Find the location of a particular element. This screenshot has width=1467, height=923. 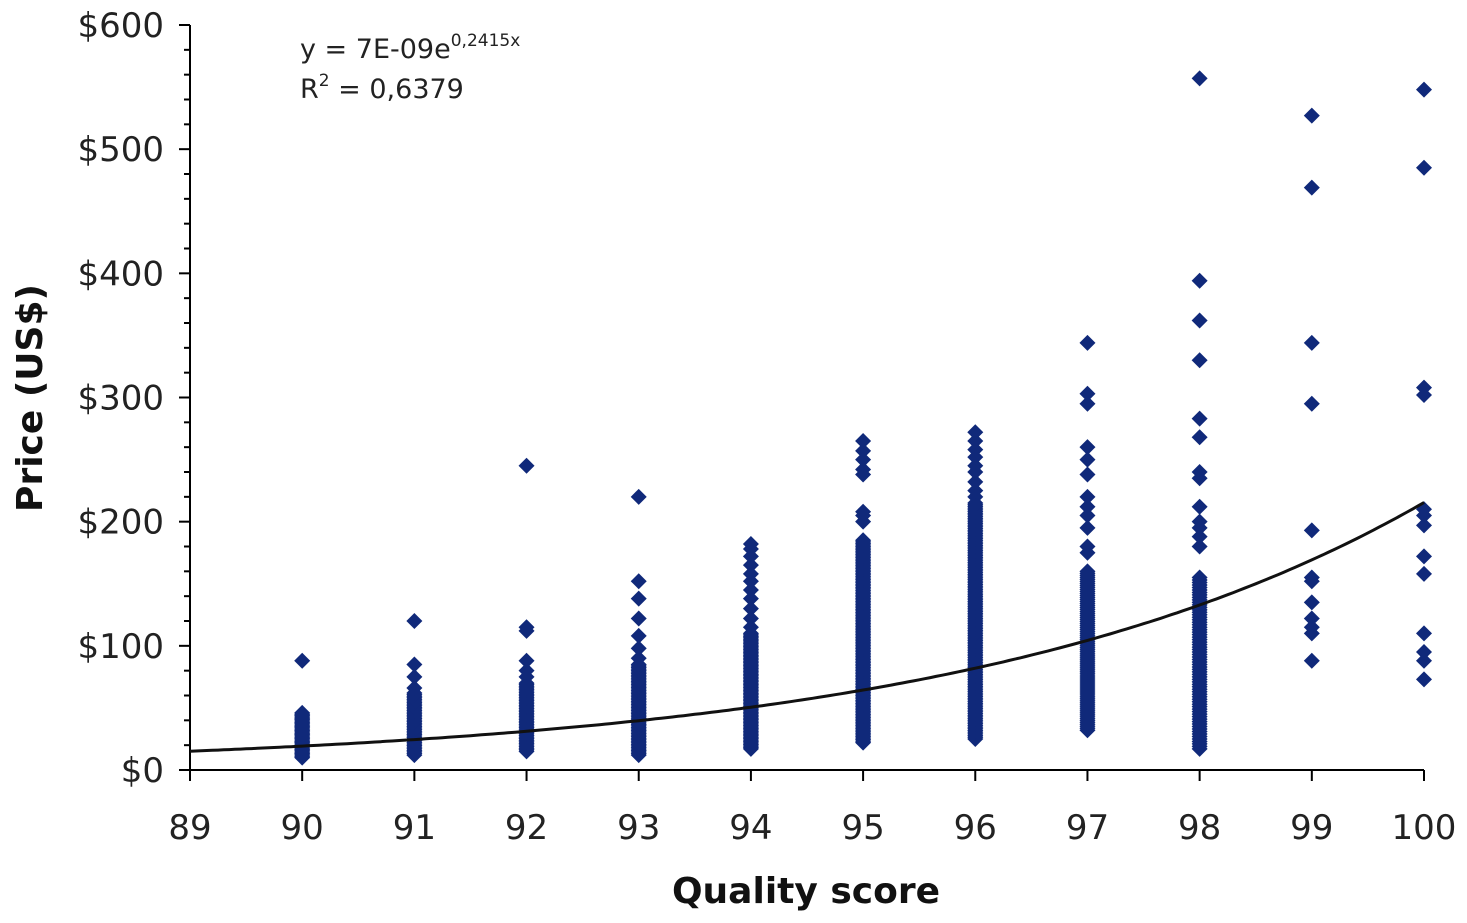

x-tick-label: 96 is located at coordinates (975, 828).